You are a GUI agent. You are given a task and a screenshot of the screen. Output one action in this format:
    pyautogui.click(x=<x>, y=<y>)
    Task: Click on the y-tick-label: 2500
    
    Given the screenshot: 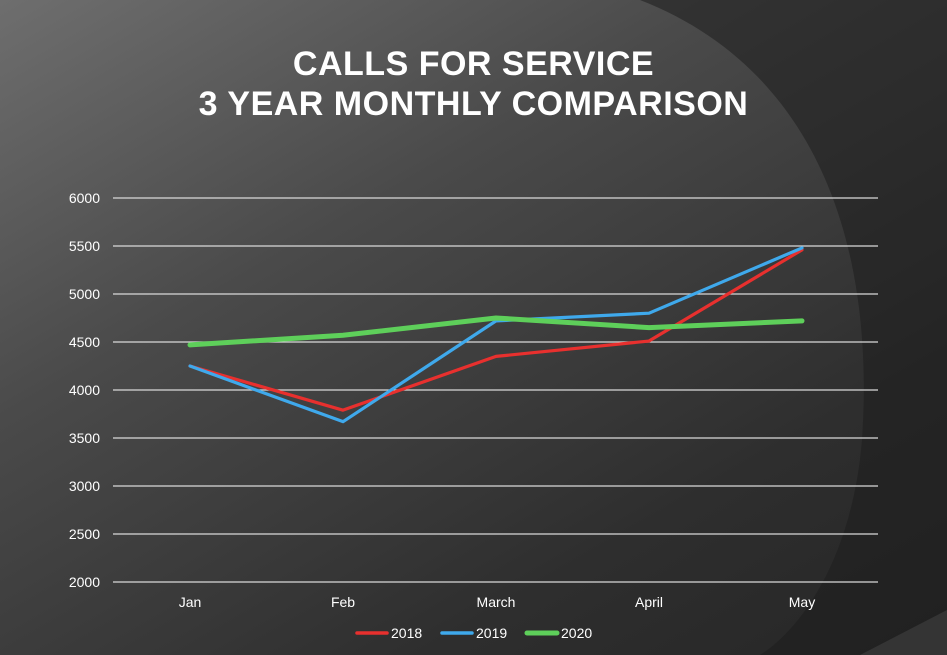 What is the action you would take?
    pyautogui.click(x=84, y=534)
    